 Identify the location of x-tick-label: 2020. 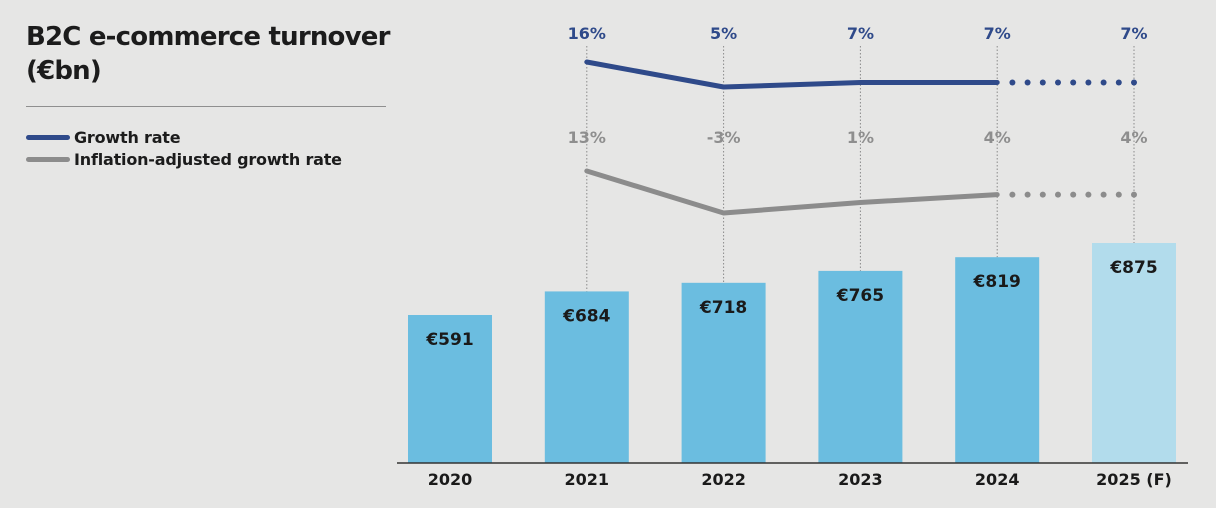
(450, 479).